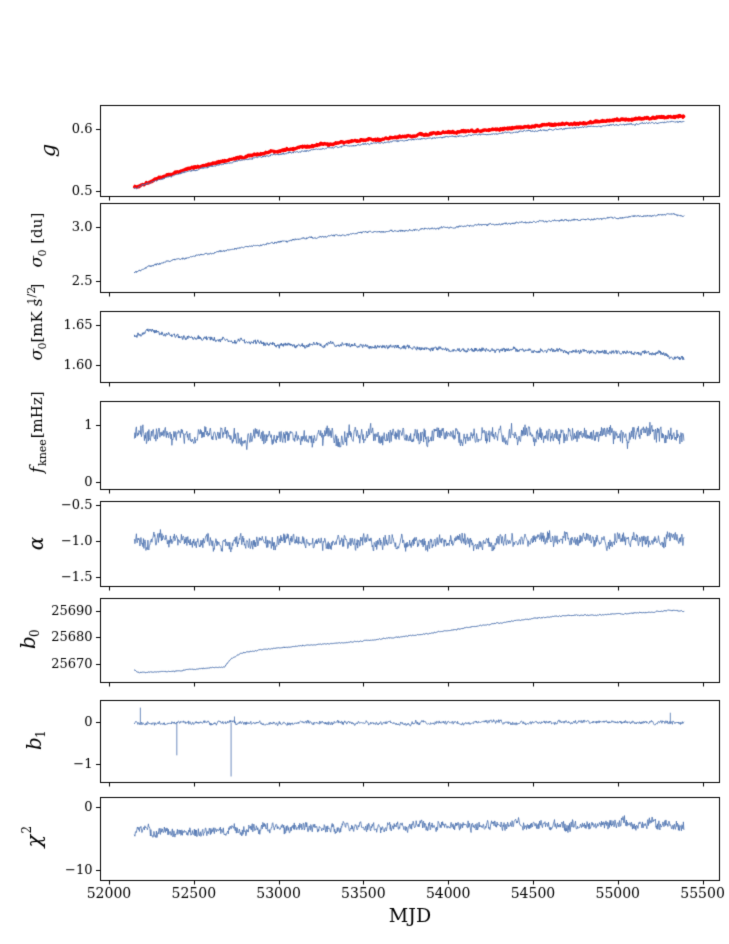 The image size is (729, 944). I want to click on panel-sigma0-du, so click(410, 247).